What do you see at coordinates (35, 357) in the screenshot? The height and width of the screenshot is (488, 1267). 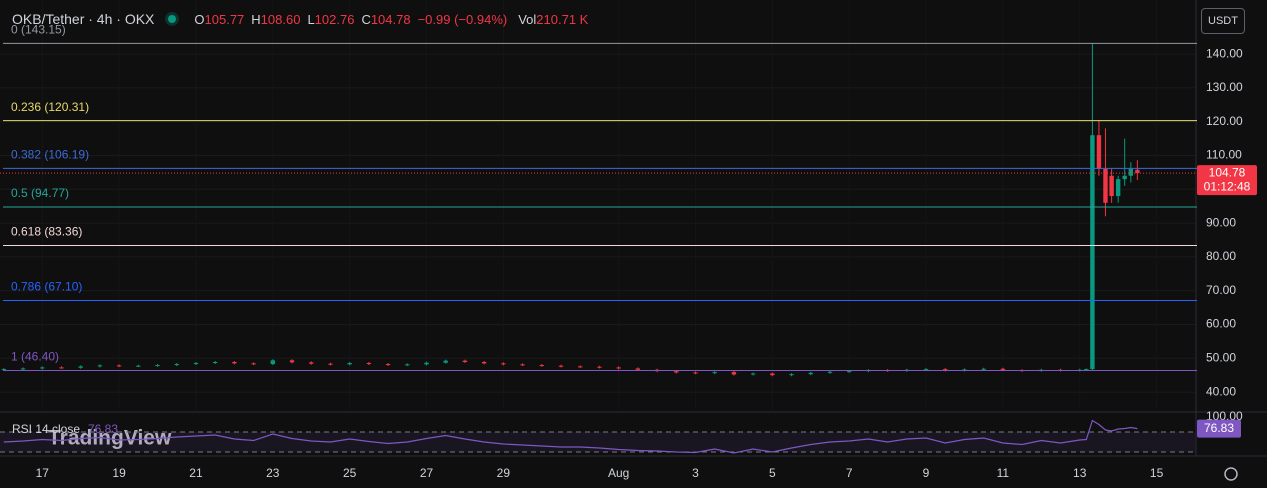 I see `fib-label: 1 (46.40)` at bounding box center [35, 357].